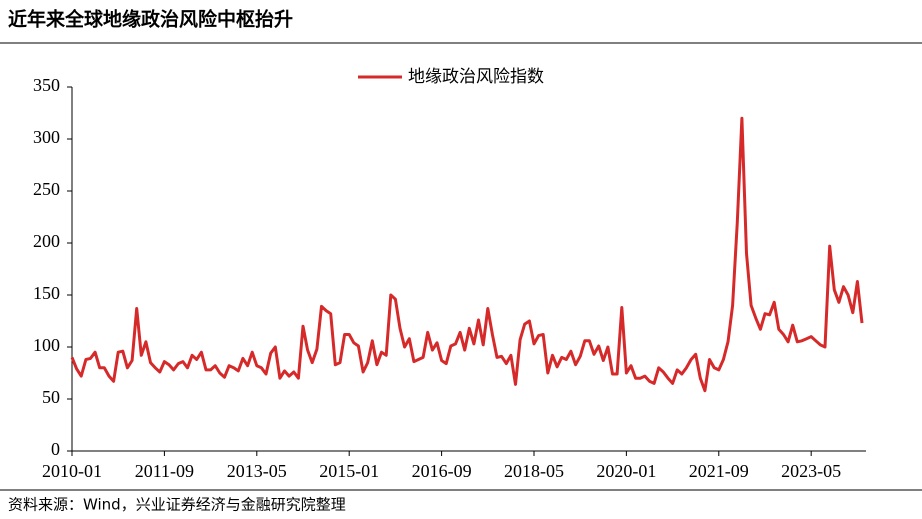 The height and width of the screenshot is (519, 922). I want to click on x-tick-label: 2011-09, so click(164, 471).